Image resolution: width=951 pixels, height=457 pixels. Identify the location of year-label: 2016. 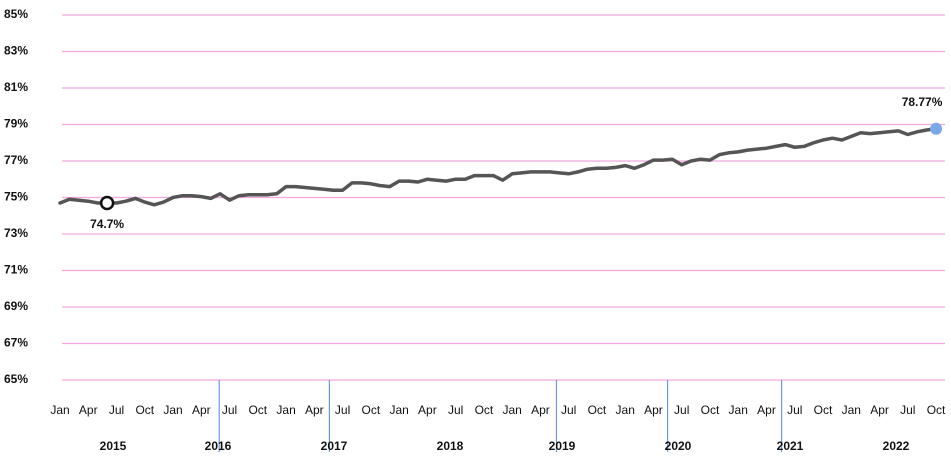
(218, 446).